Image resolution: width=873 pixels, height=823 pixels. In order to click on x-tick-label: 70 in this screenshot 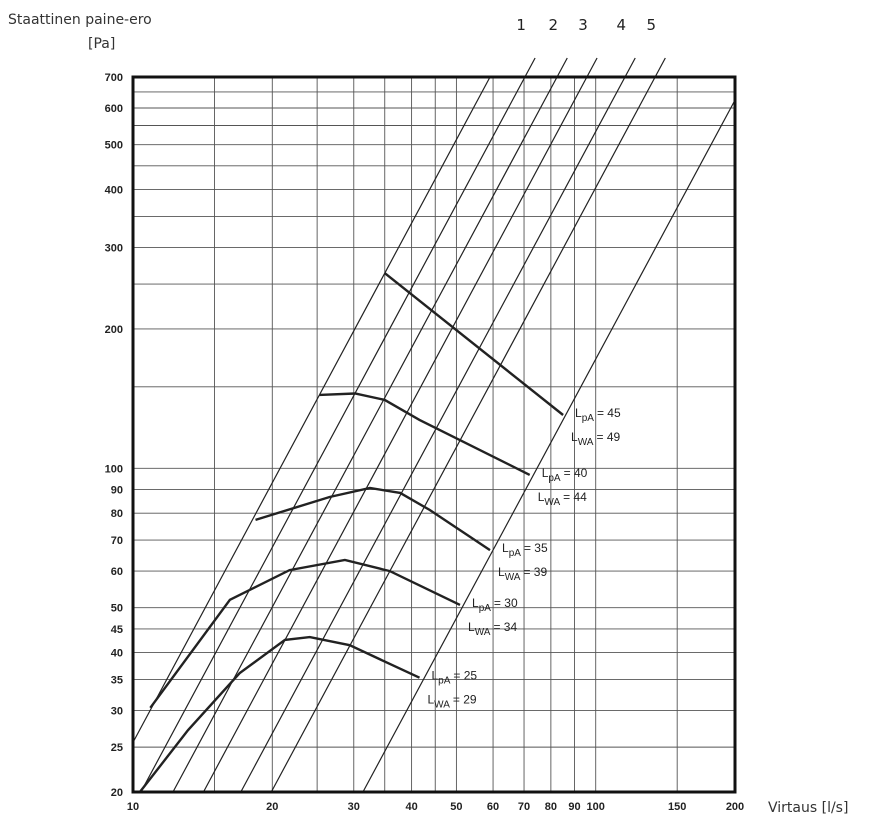, I will do `click(524, 807)`.